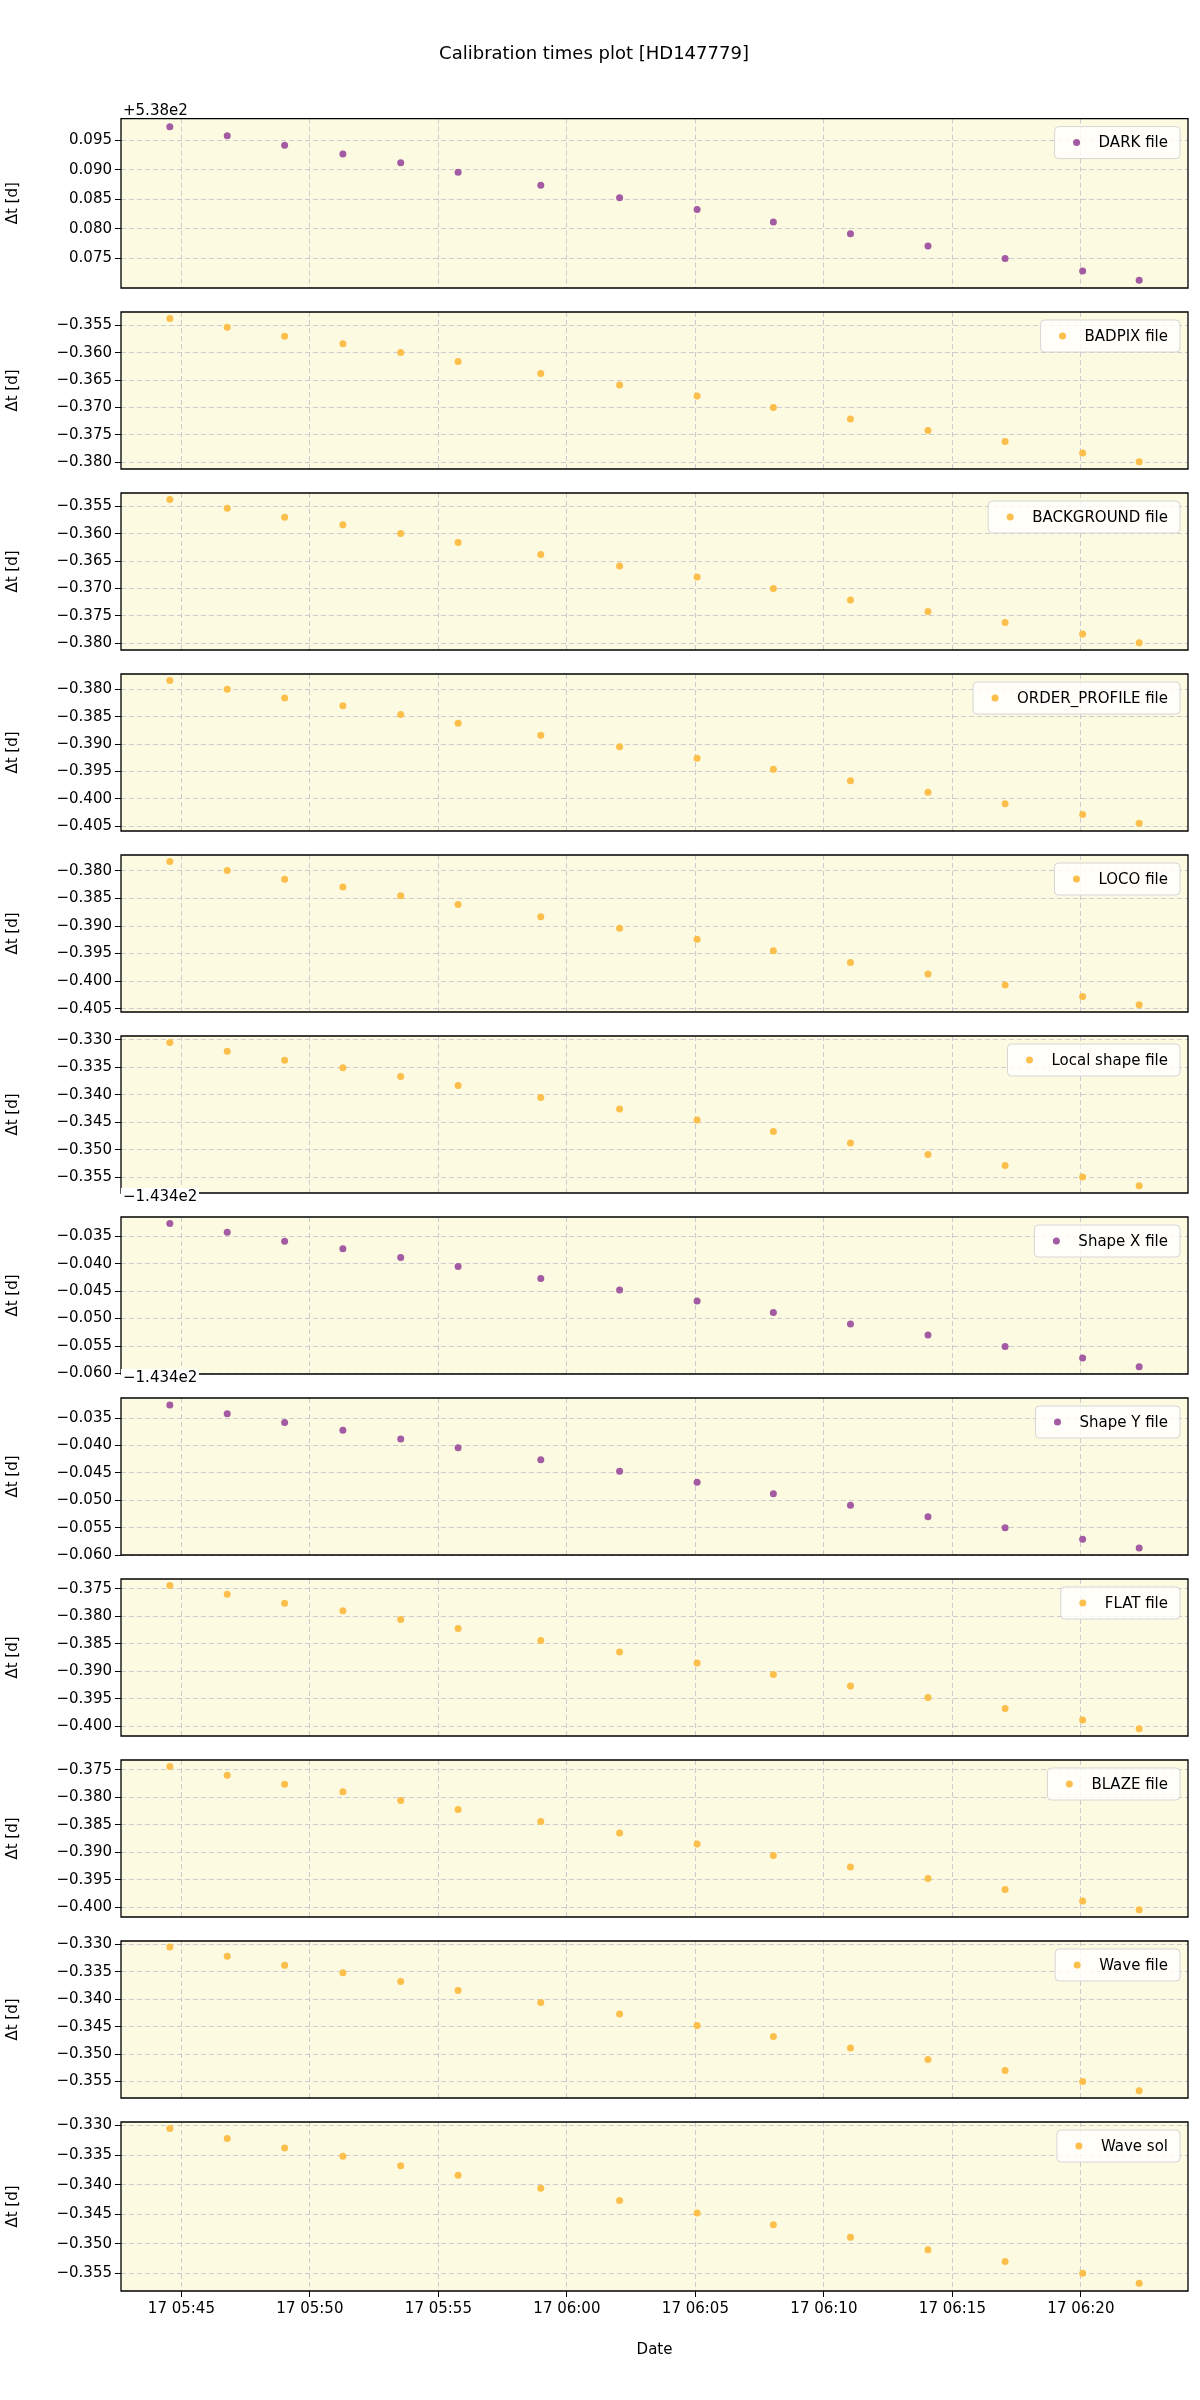 This screenshot has height=2400, width=1200. Describe the element at coordinates (90, 139) in the screenshot. I see `y-tick-label: 0.095` at that location.